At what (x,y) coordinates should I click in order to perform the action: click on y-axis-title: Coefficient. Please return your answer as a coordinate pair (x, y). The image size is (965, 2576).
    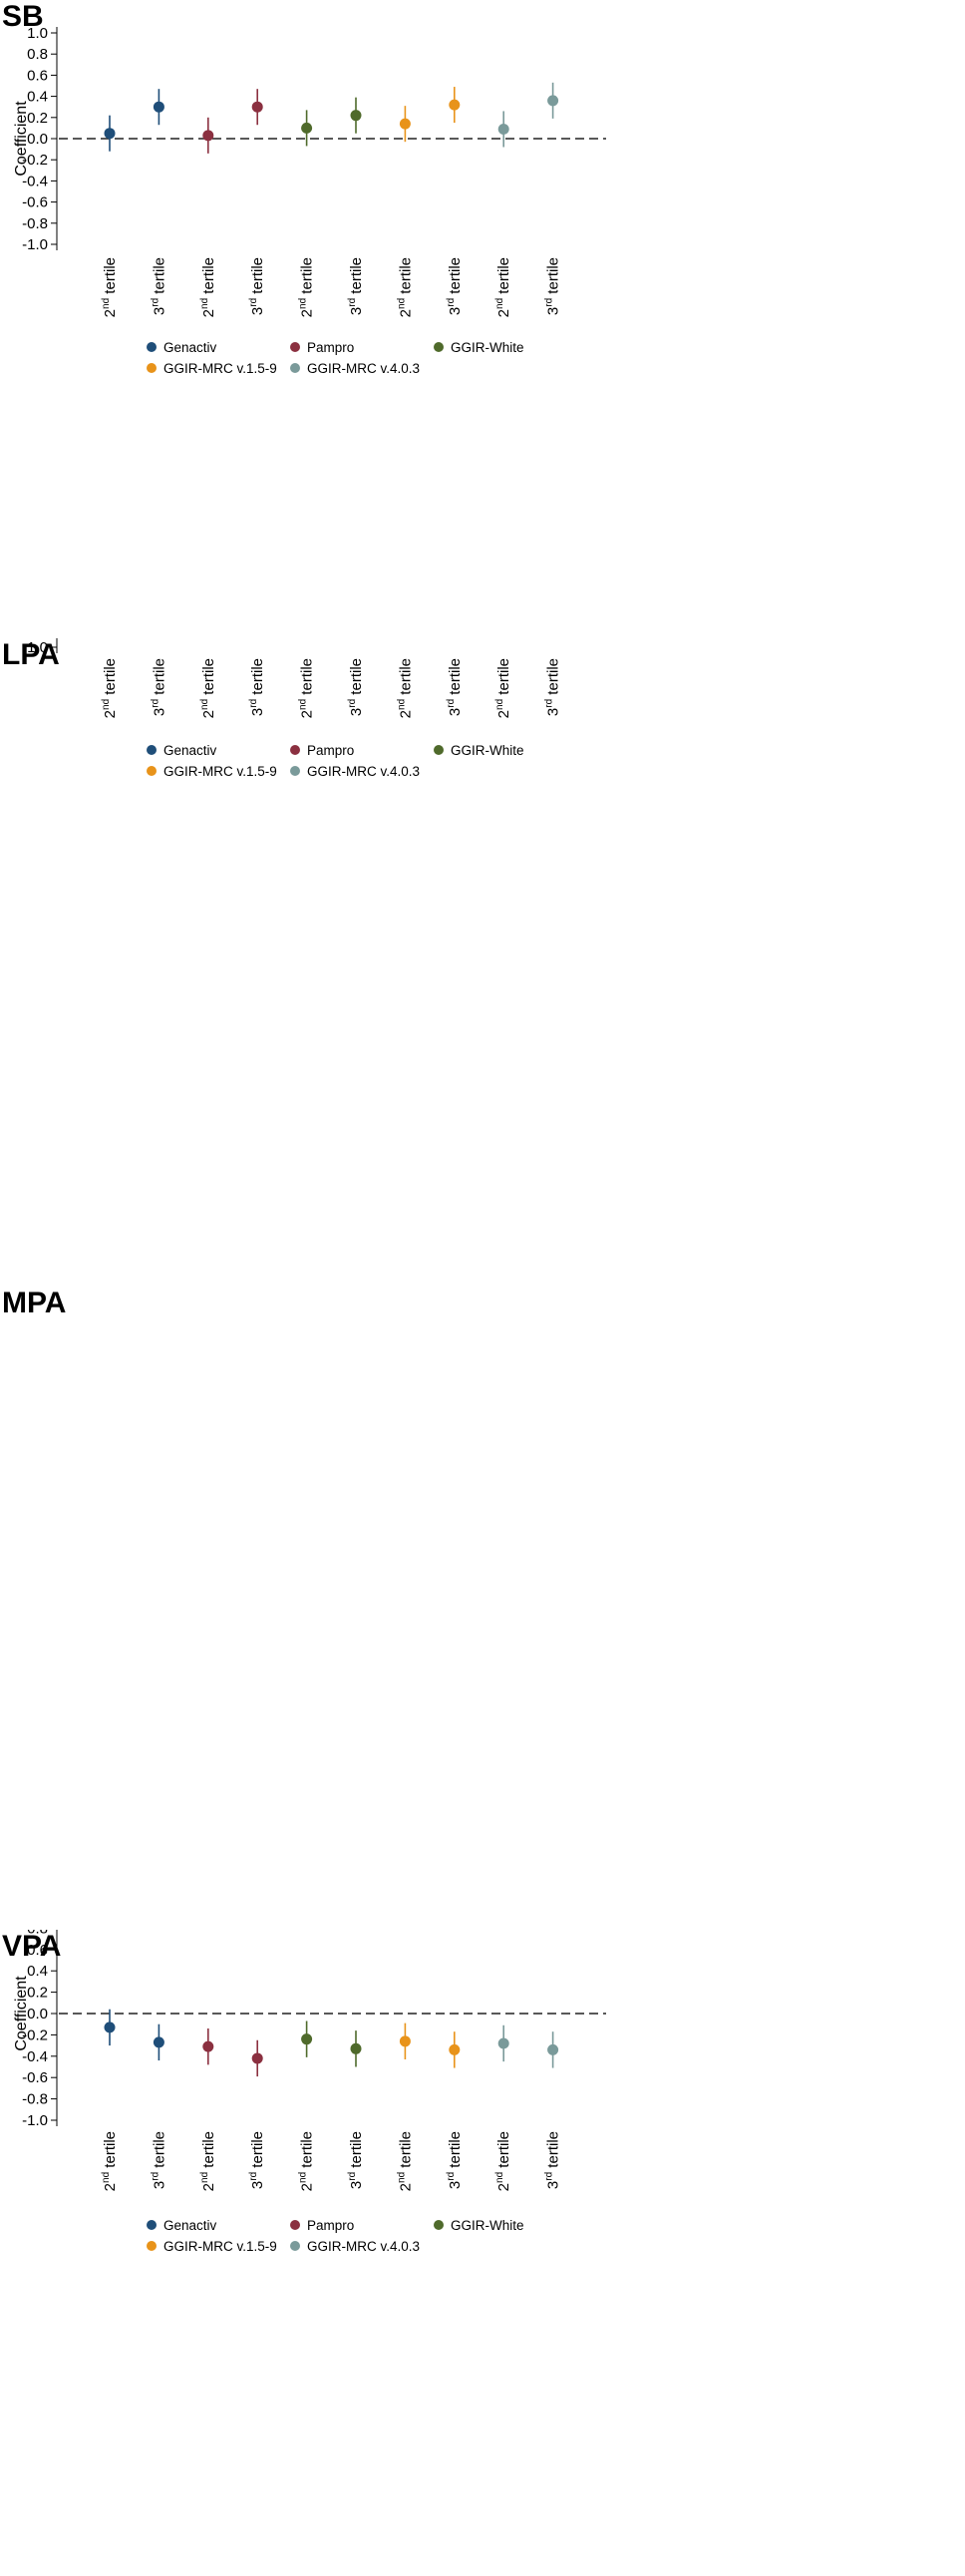
    Looking at the image, I should click on (21, 139).